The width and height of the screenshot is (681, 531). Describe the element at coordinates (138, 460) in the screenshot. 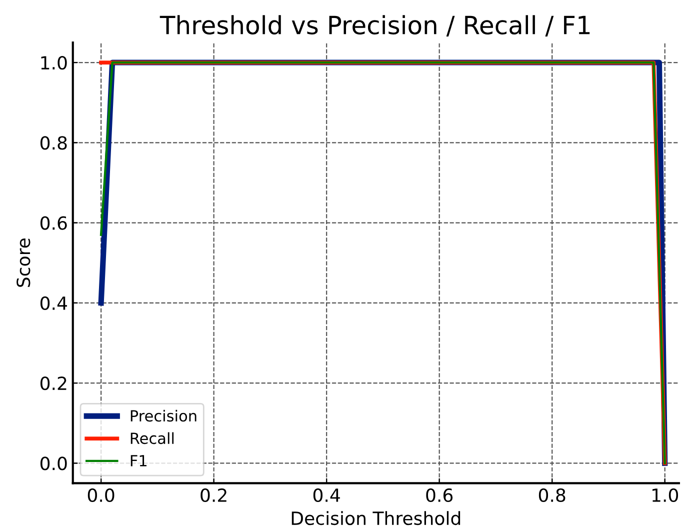

I see `legend-label: F1` at that location.